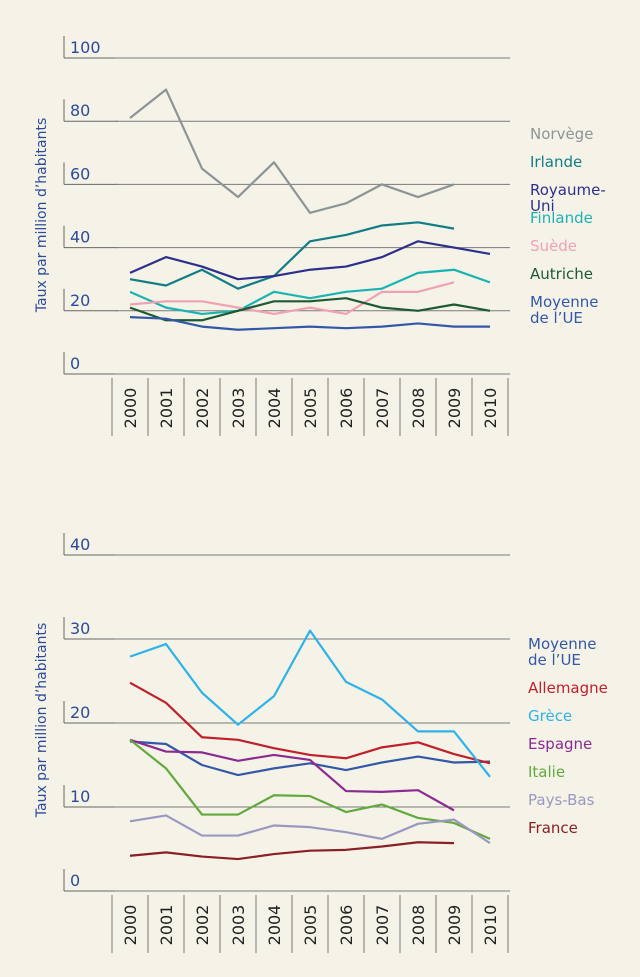 Image resolution: width=640 pixels, height=977 pixels. Describe the element at coordinates (80, 110) in the screenshot. I see `y-tick-label: 80` at that location.